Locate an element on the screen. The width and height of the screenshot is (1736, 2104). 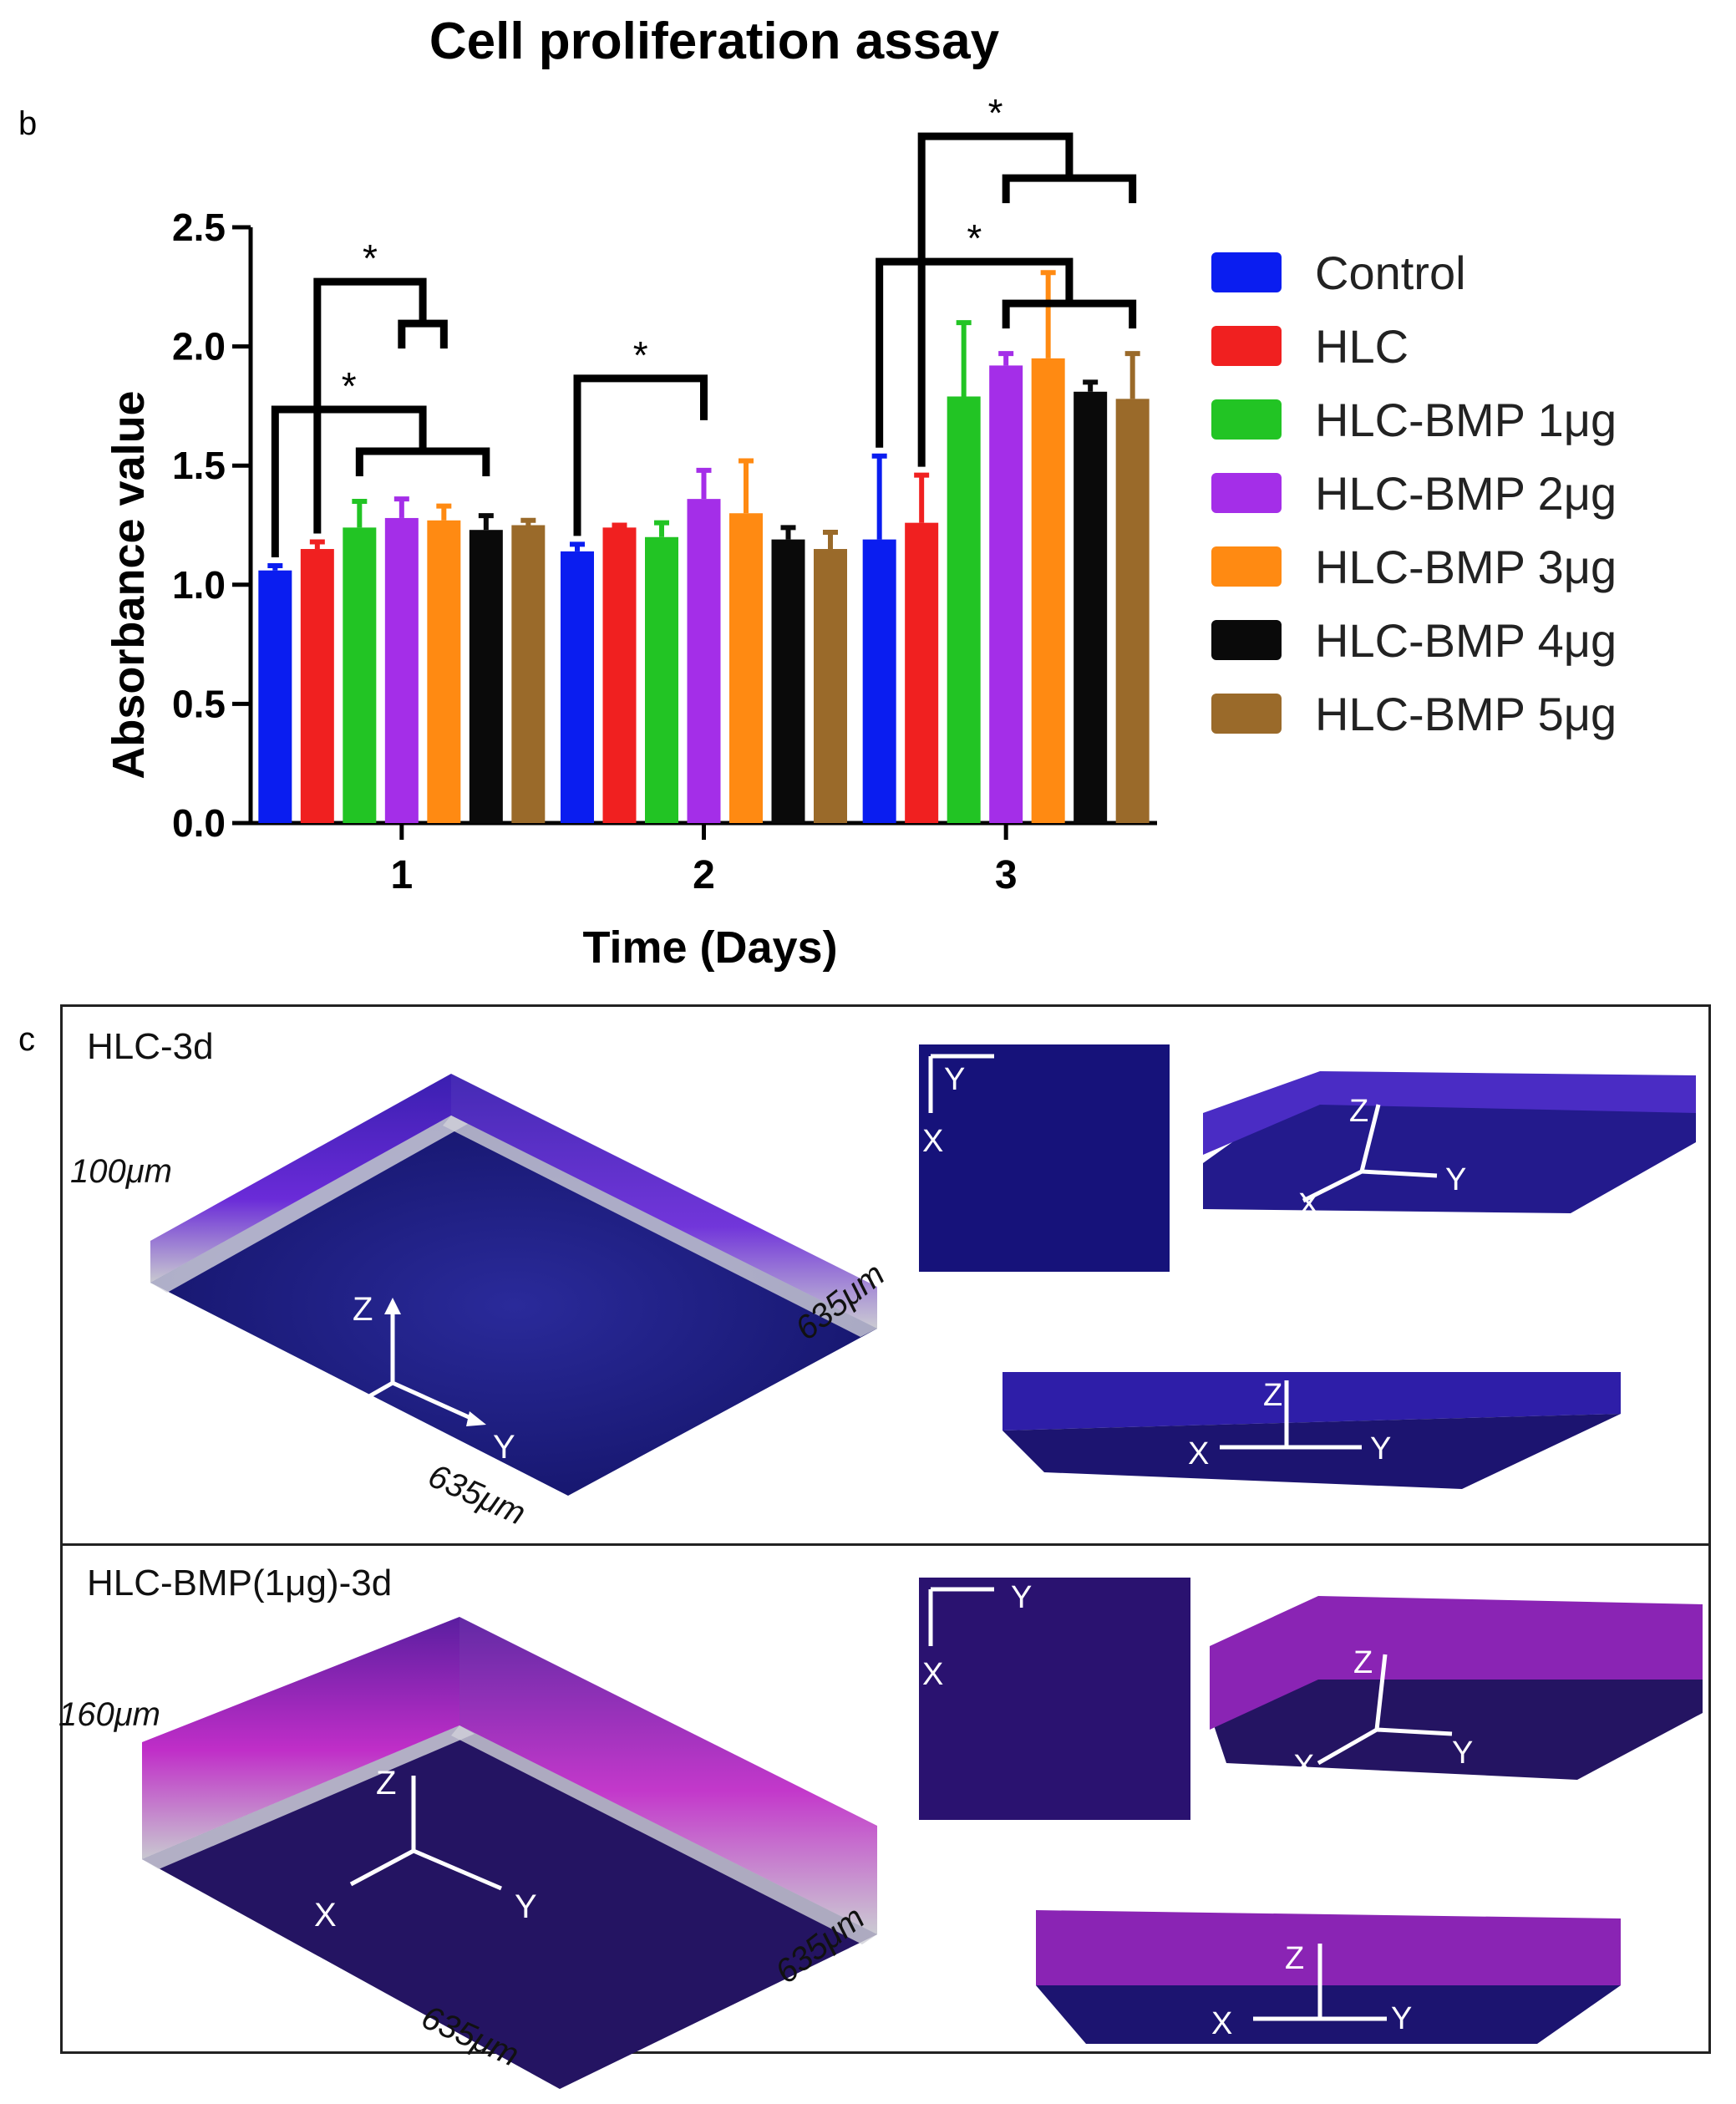
row1-axis-y: Y is located at coordinates (504, 1447).